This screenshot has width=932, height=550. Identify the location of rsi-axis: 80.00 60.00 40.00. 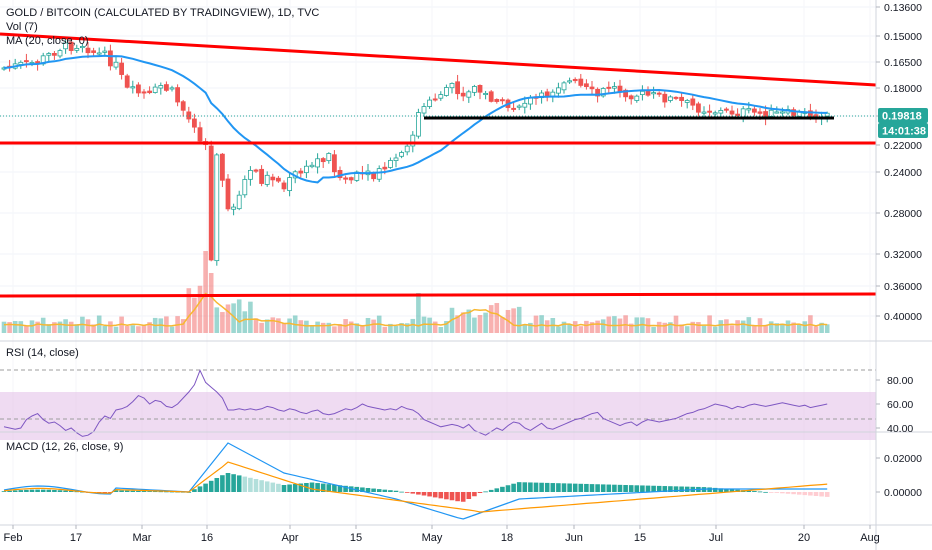
(894, 405).